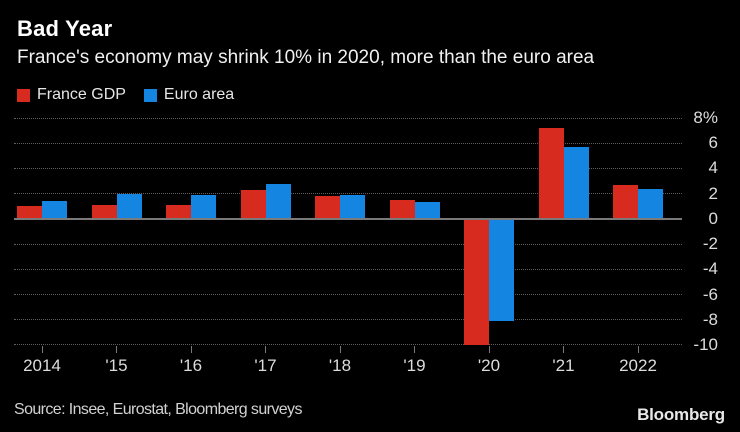  I want to click on x-axis-label-21: '21, so click(563, 365).